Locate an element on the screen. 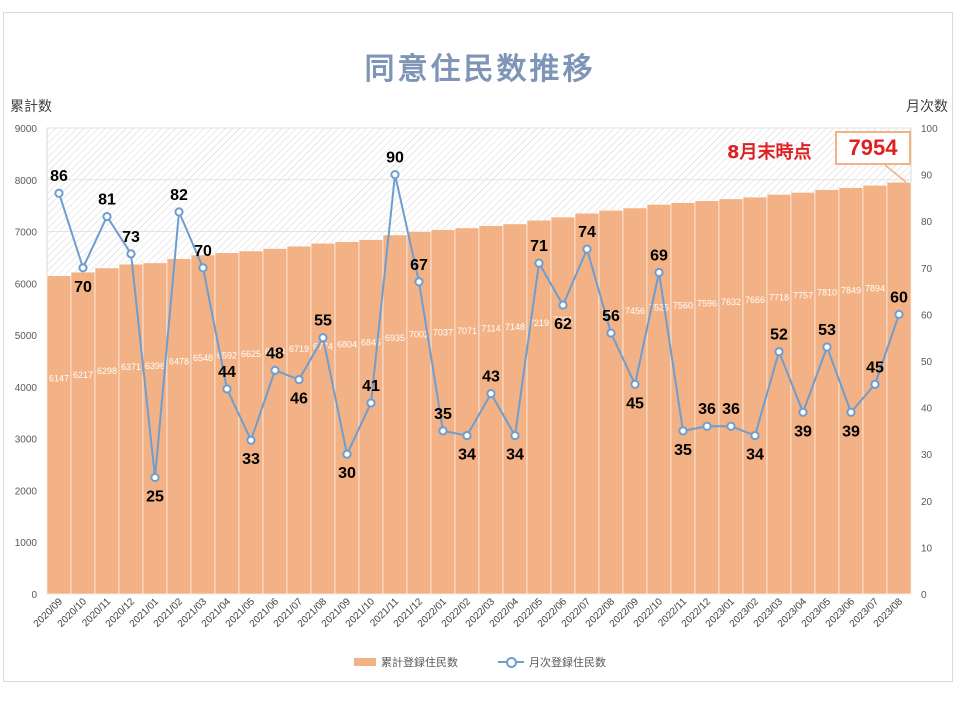  bar-value-label: 7560 is located at coordinates (683, 306).